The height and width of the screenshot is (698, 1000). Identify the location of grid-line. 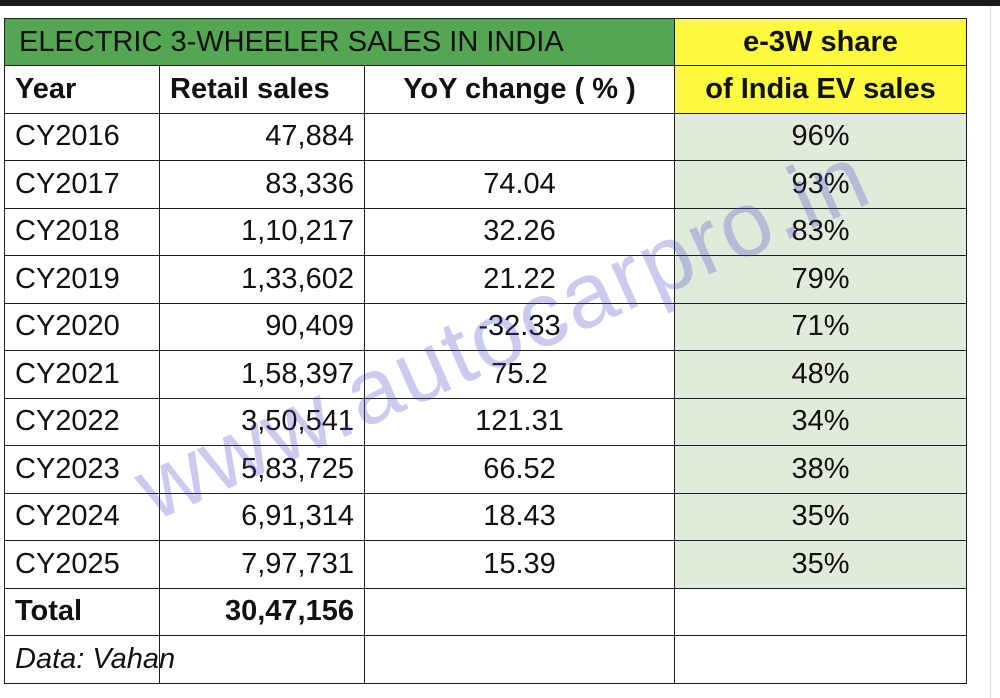
(990, 352).